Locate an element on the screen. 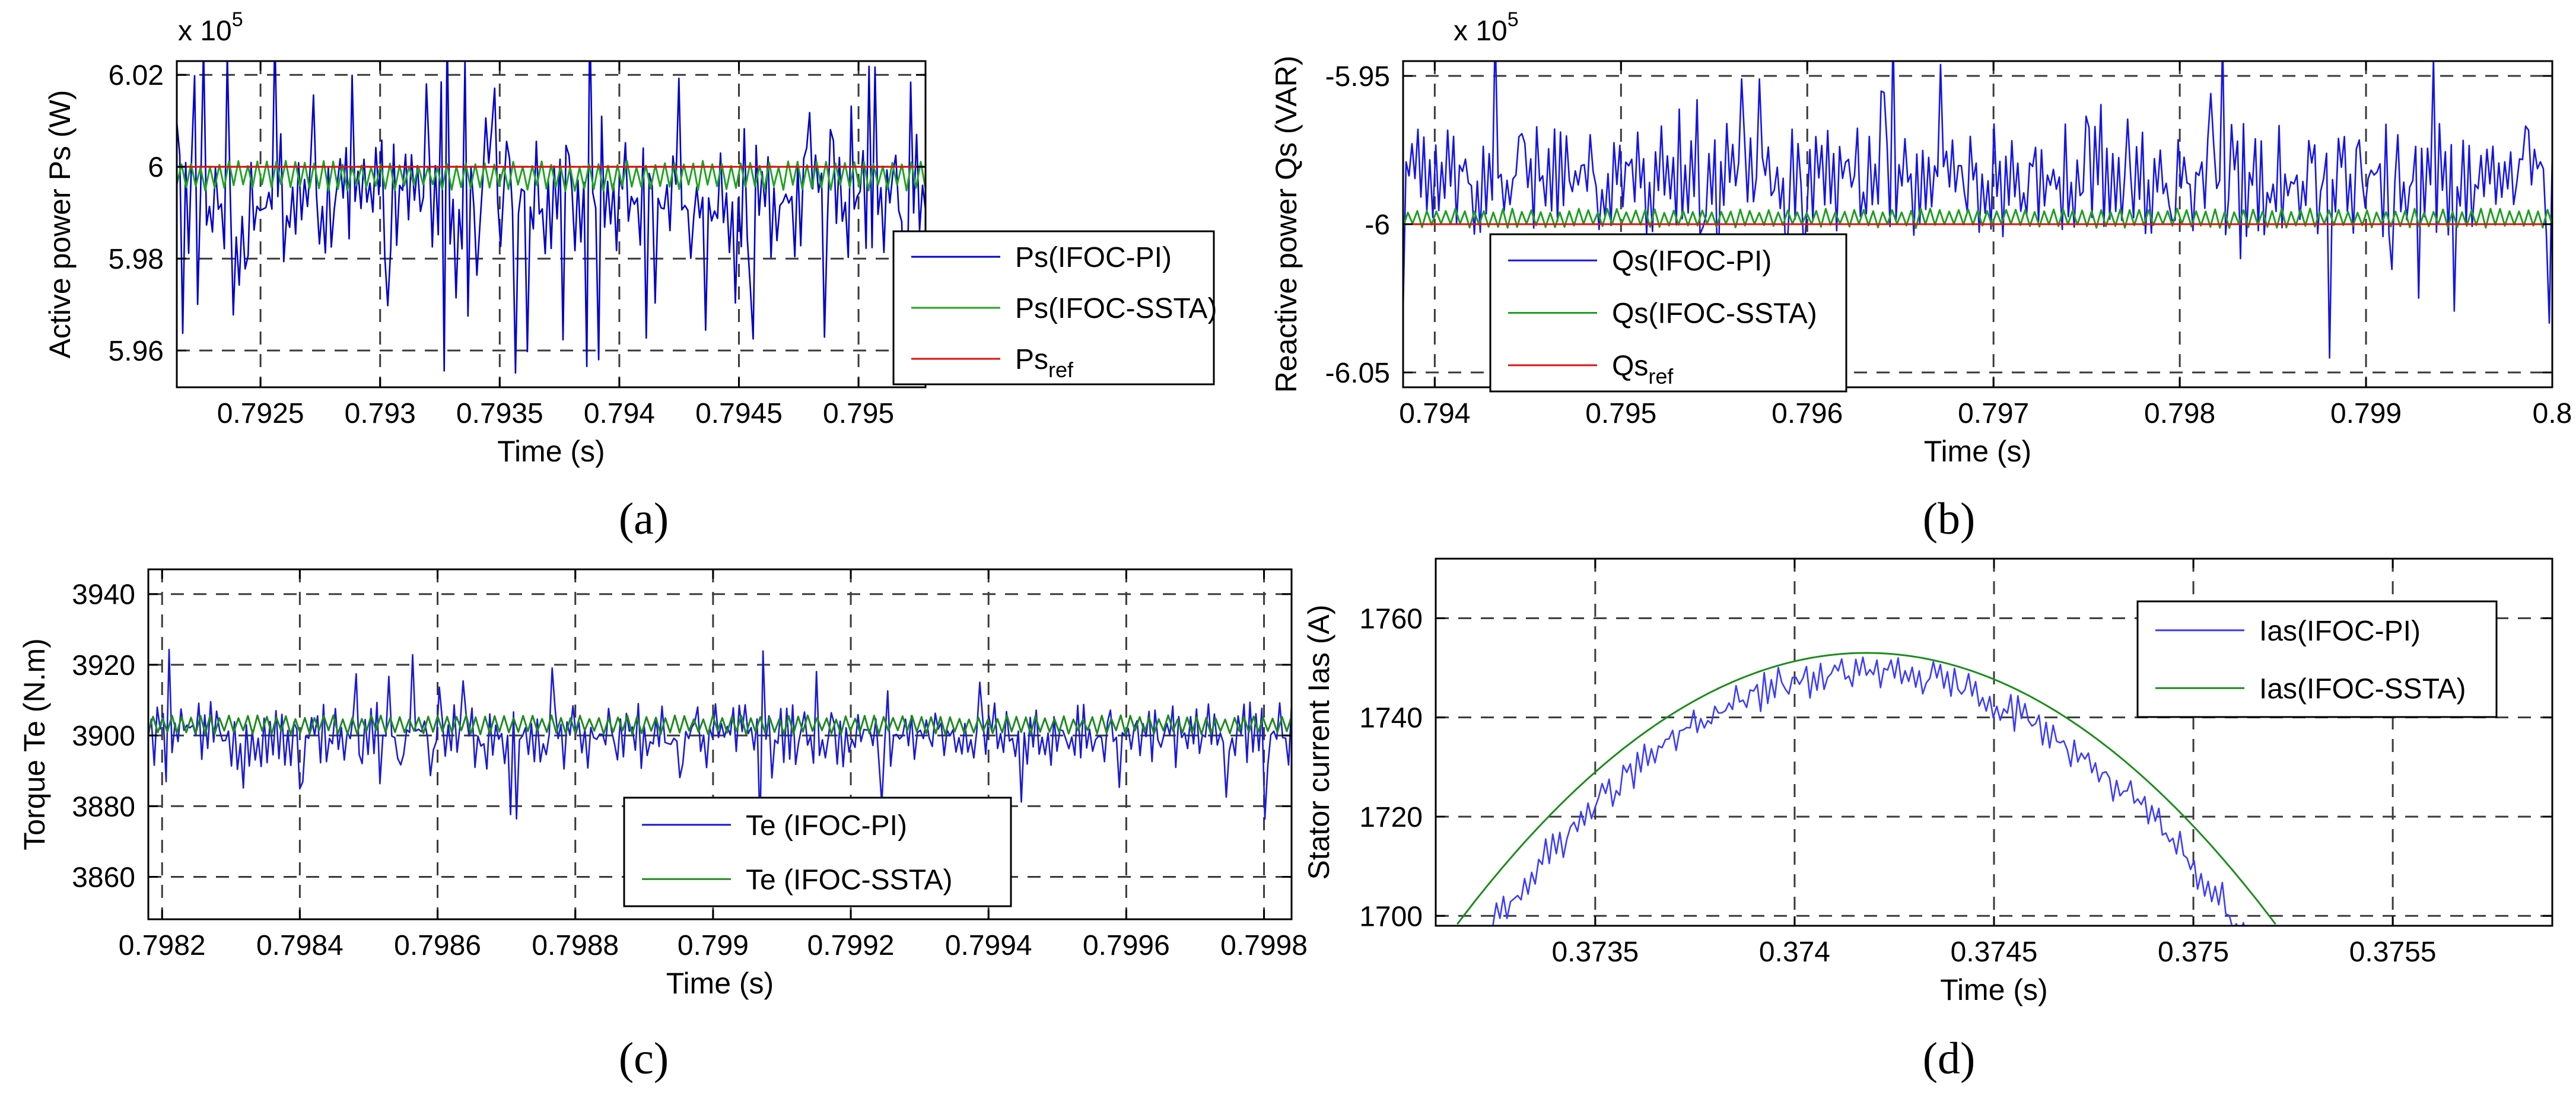  y-tick-label: 3900 is located at coordinates (103, 736).